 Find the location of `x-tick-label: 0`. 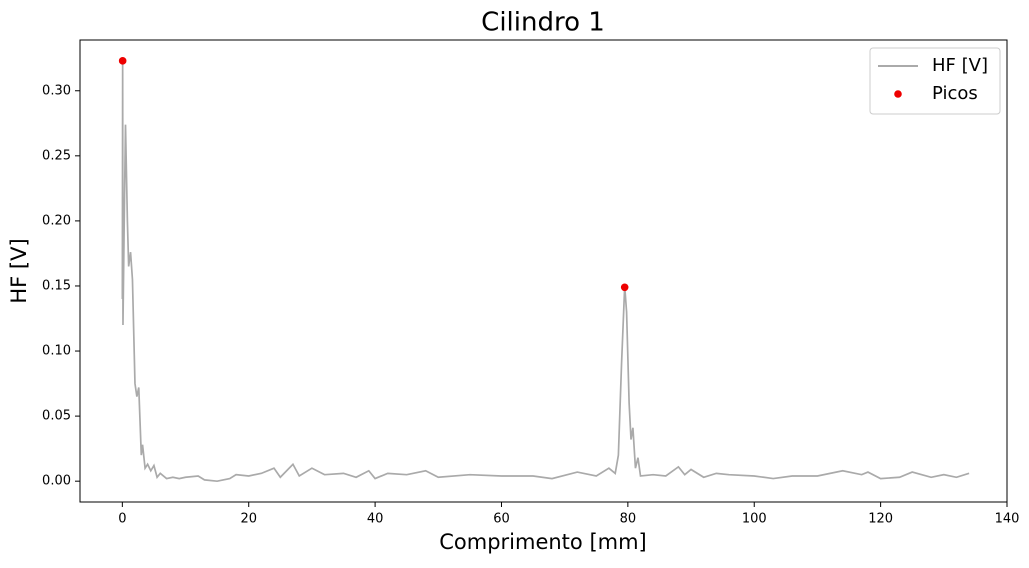

x-tick-label: 0 is located at coordinates (122, 519).